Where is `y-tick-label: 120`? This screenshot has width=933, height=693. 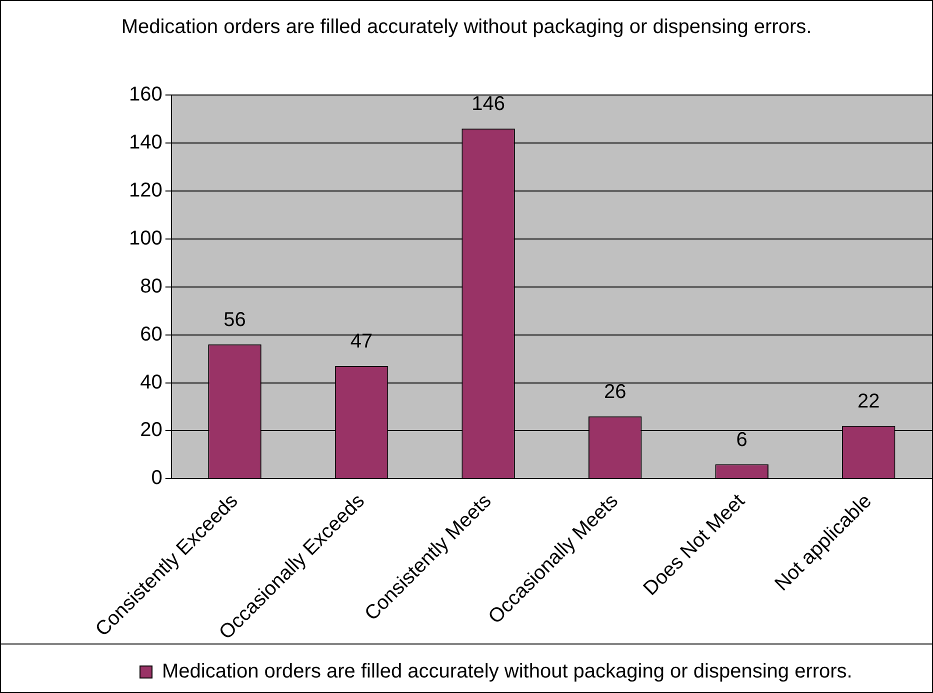
y-tick-label: 120 is located at coordinates (145, 190).